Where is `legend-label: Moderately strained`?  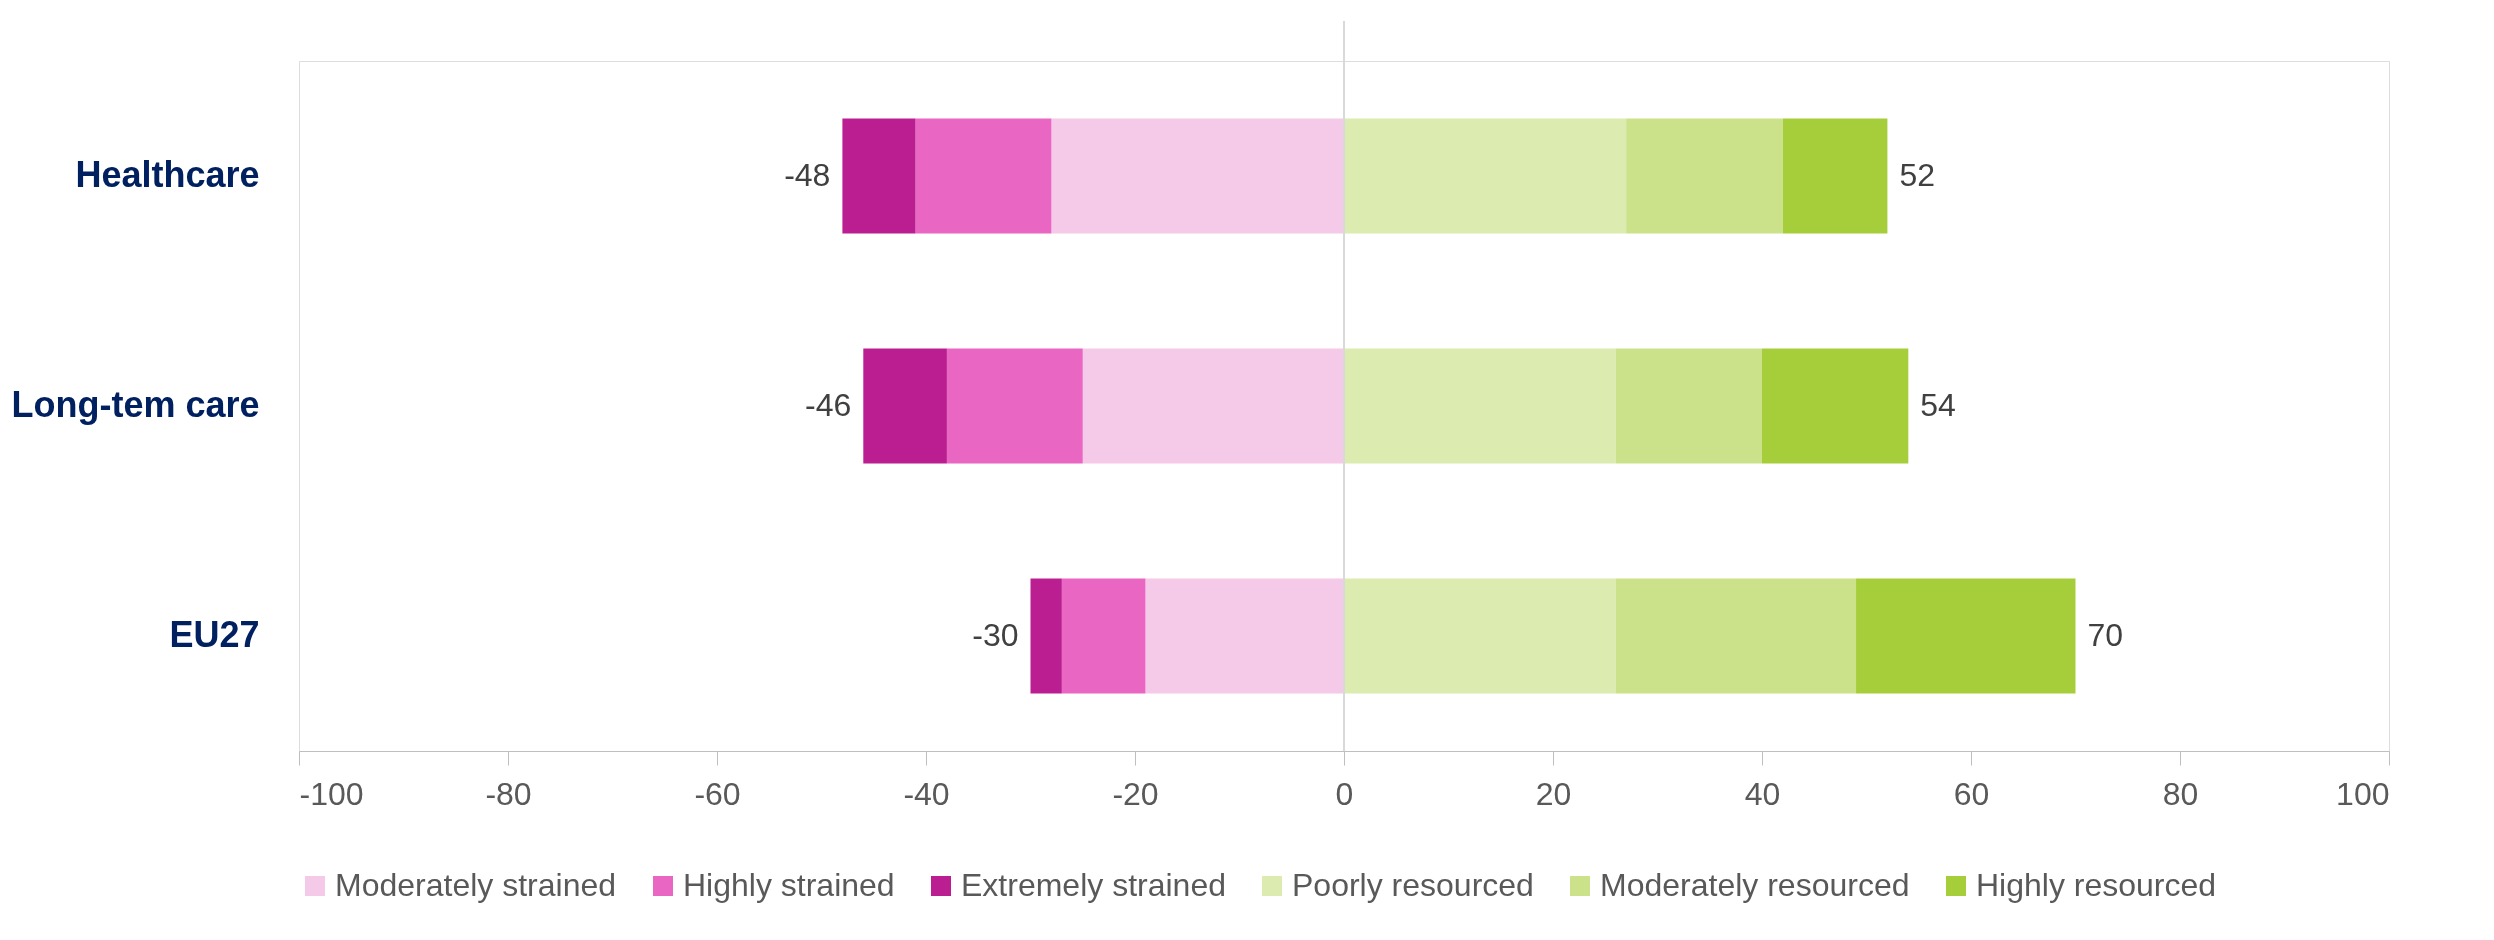 legend-label: Moderately strained is located at coordinates (476, 885).